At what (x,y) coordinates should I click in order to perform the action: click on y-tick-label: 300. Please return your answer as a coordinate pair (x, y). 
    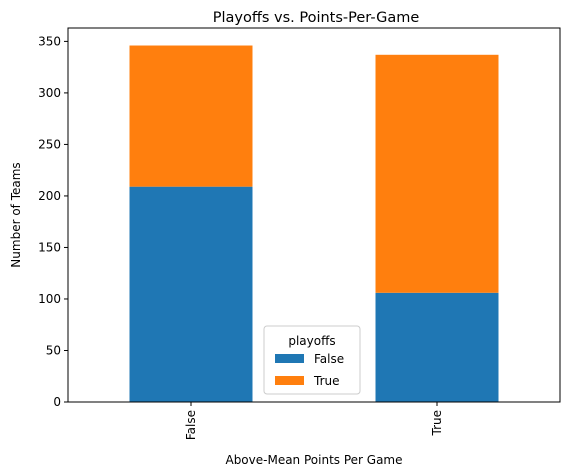
    Looking at the image, I should click on (49, 93).